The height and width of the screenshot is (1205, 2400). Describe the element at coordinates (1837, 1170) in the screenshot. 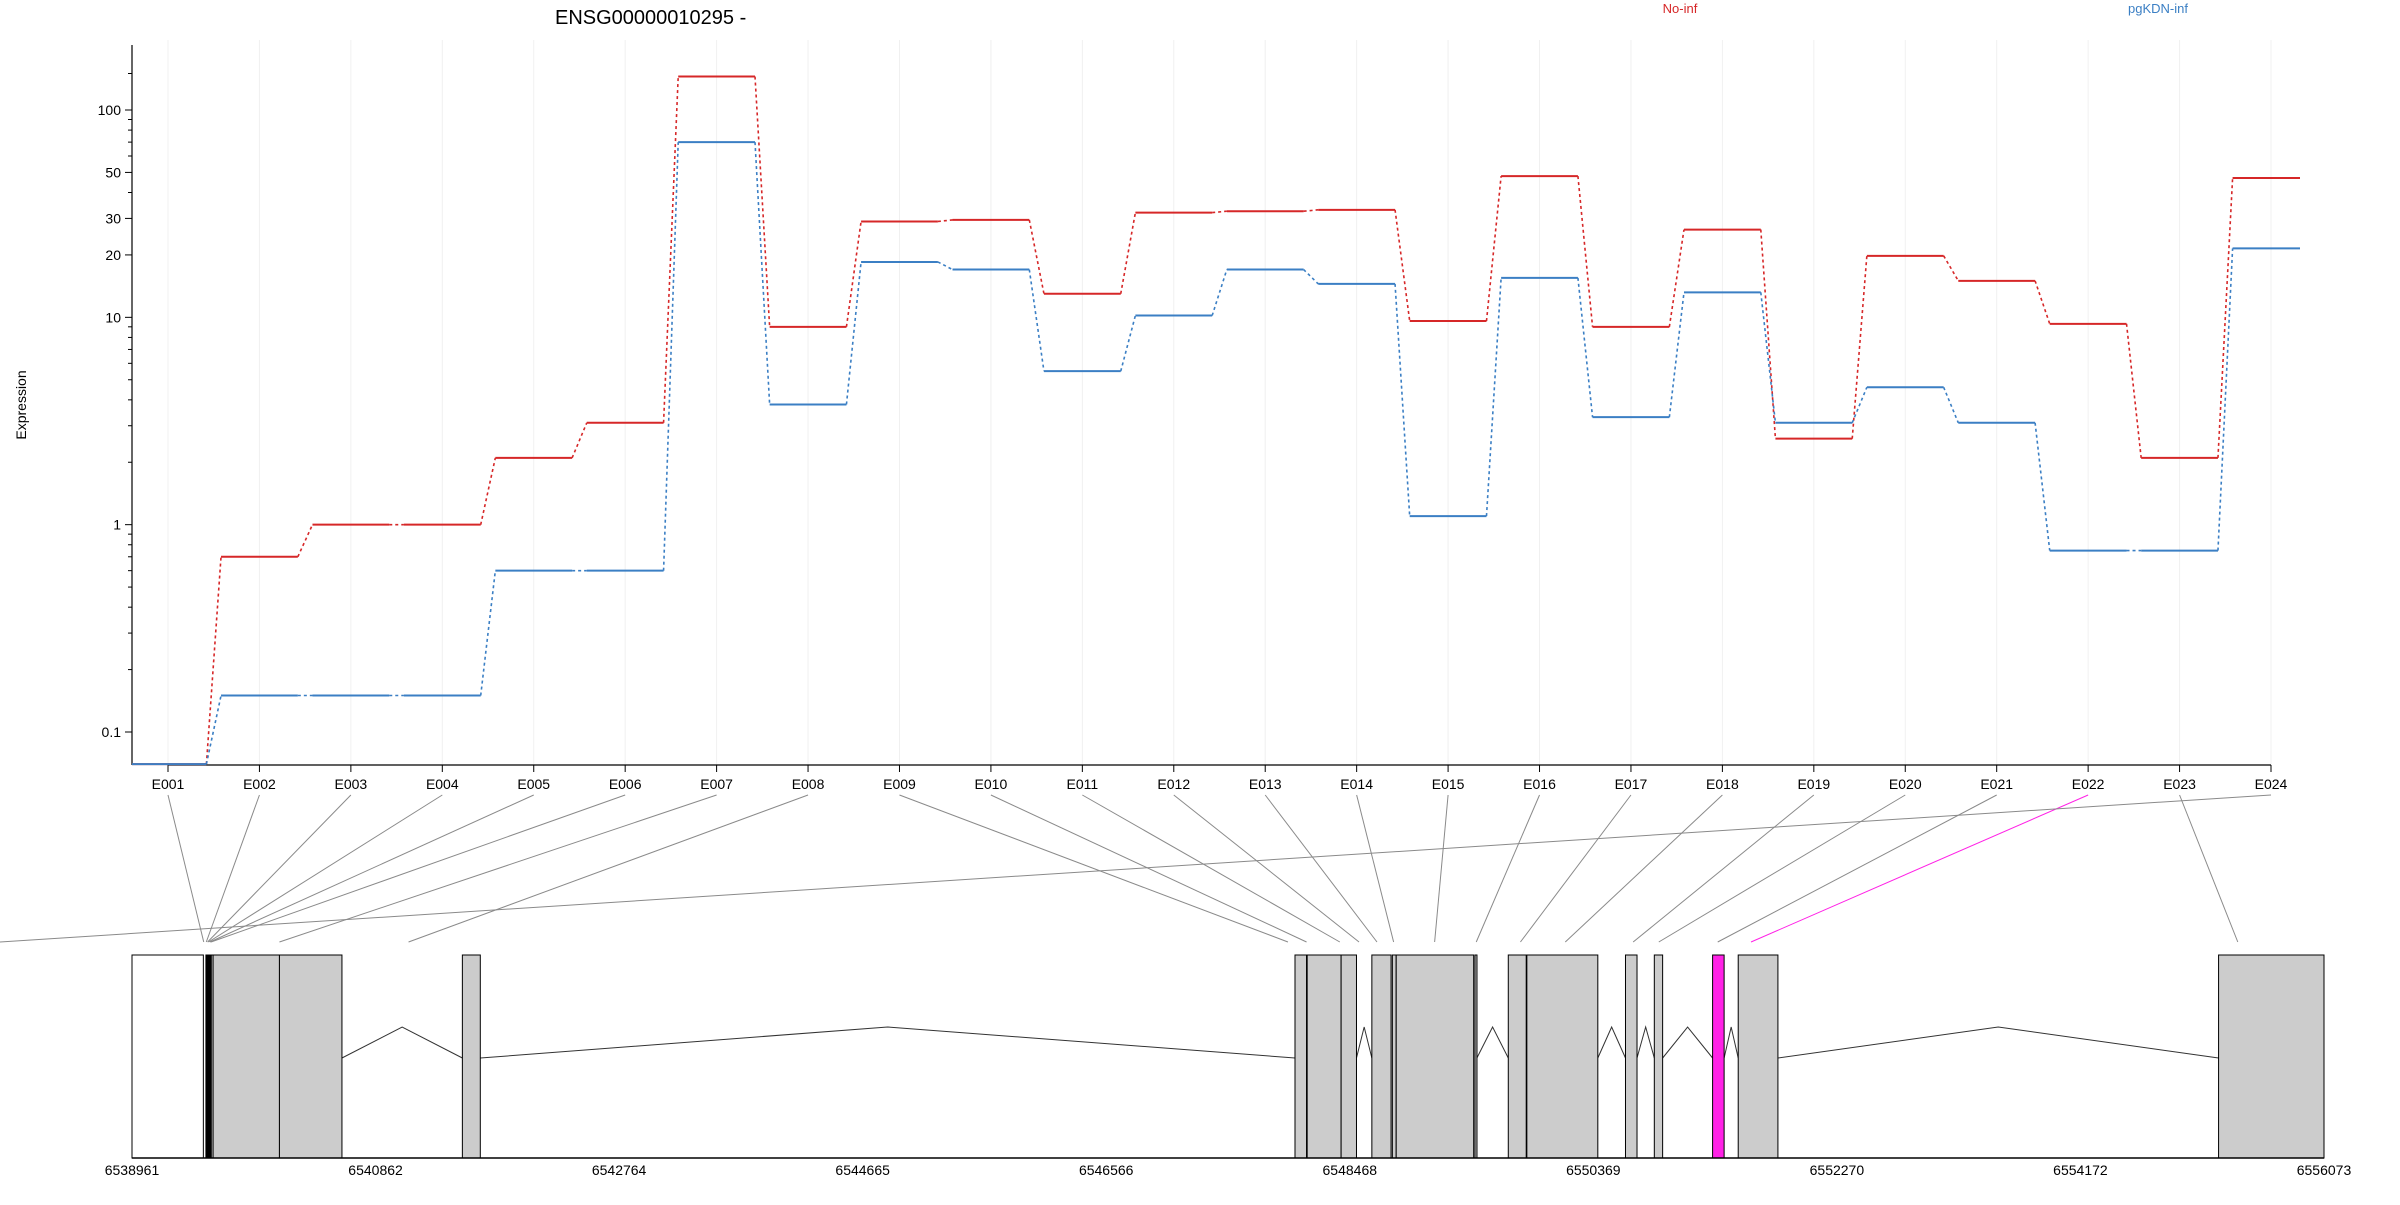

I see `coord-label: 6552270` at that location.